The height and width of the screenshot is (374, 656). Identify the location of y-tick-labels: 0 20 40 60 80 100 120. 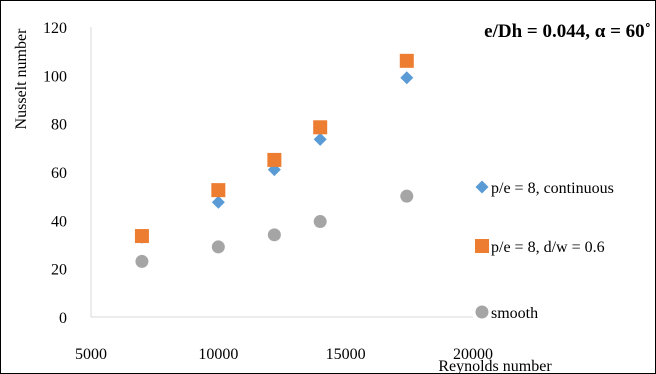
(55, 173).